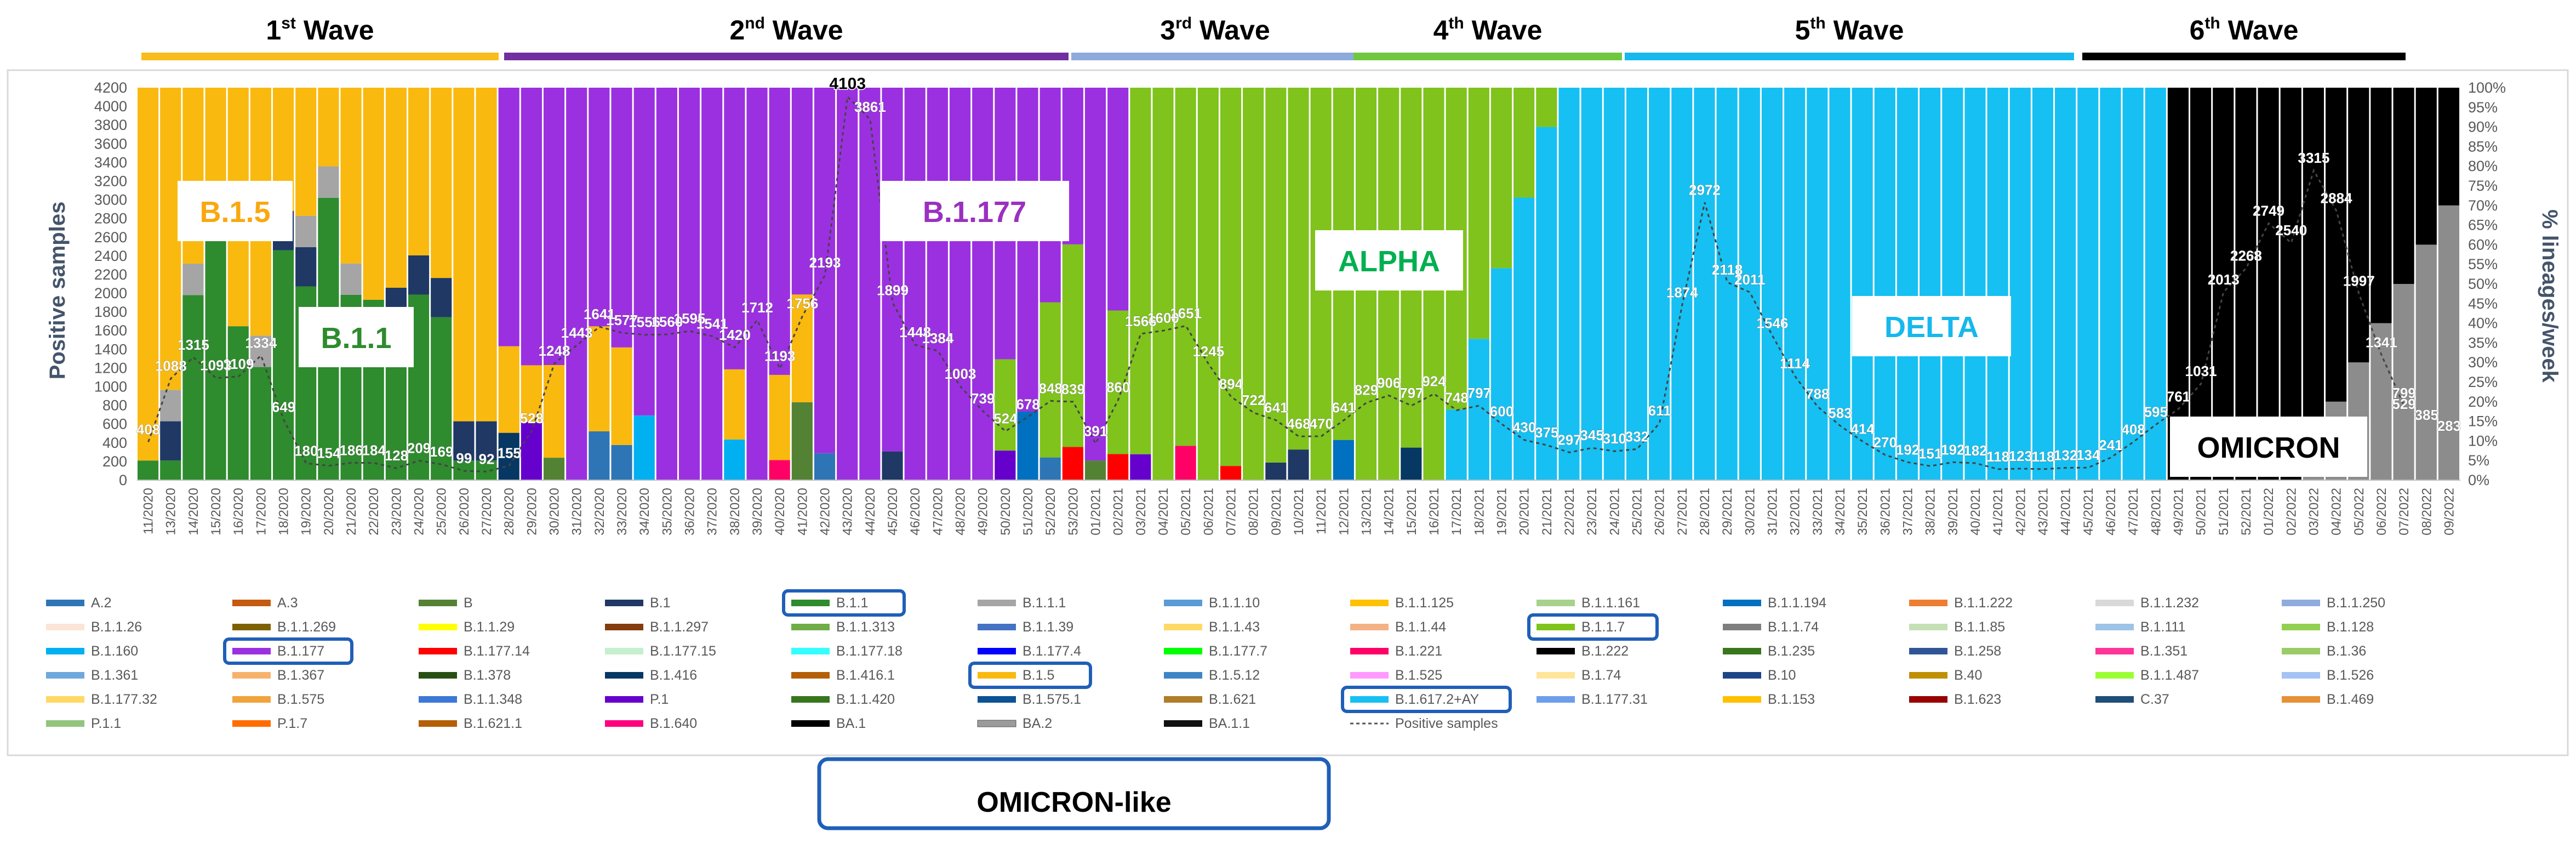  Describe the element at coordinates (1569, 512) in the screenshot. I see `x-tick-label: 22/2021` at that location.